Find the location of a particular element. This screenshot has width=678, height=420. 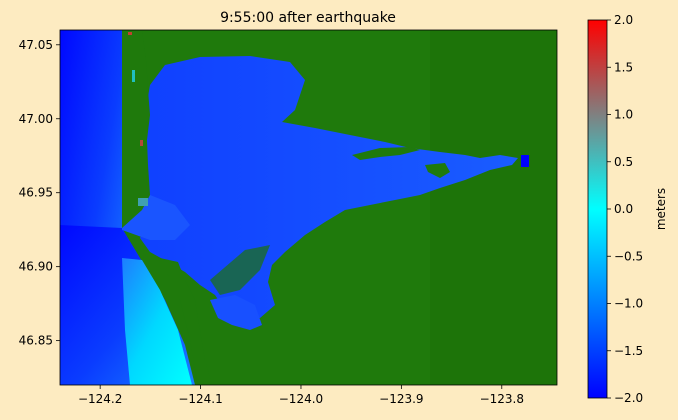

island-north is located at coordinates (386, 153).